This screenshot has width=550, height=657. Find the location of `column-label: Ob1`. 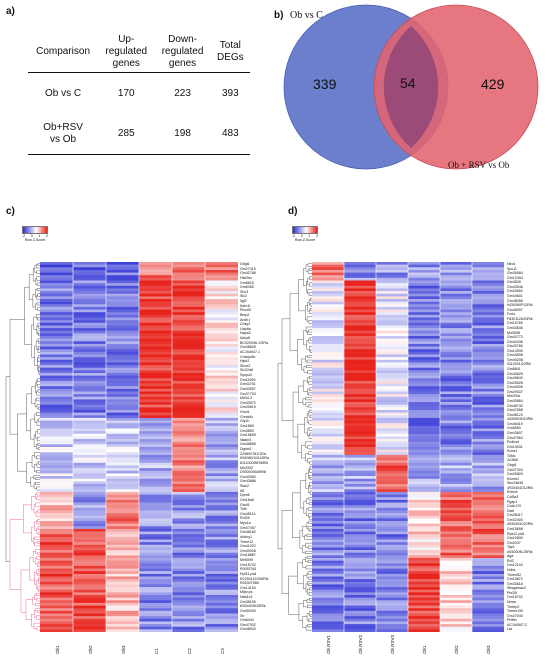

column-label: Ob1 is located at coordinates (57, 649).